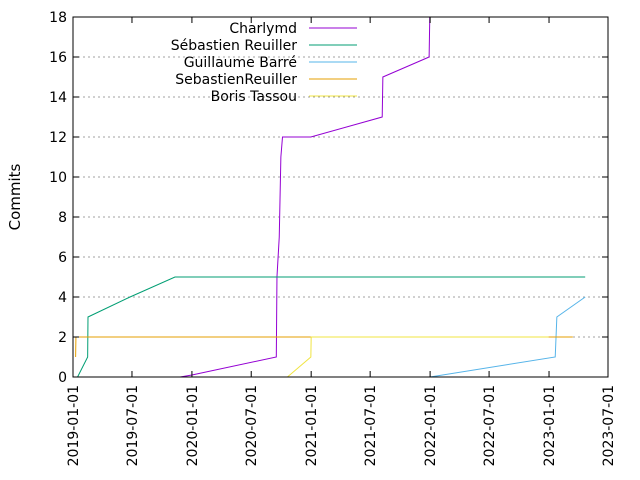  I want to click on legend-entry-label: Guillaume Barré, so click(240, 63).